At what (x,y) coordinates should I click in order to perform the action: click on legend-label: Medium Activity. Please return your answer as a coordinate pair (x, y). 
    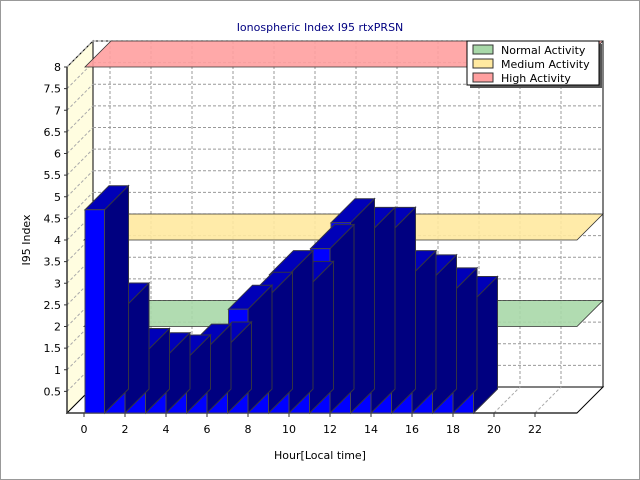
    Looking at the image, I should click on (545, 64).